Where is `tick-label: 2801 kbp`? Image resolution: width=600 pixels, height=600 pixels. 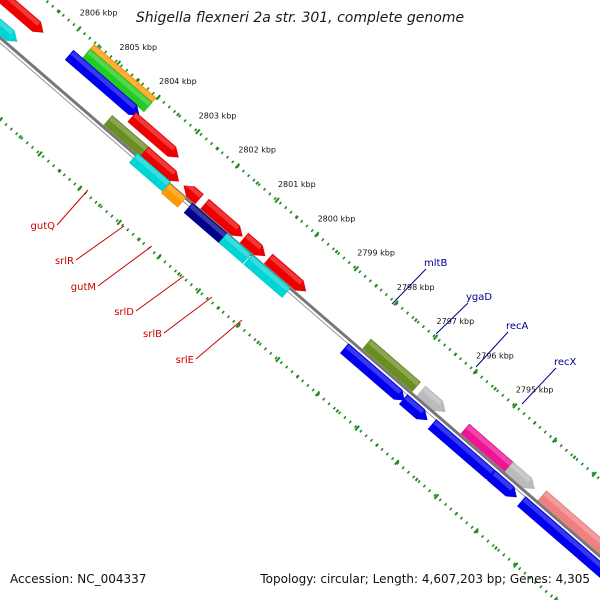
tick-label: 2801 kbp is located at coordinates (297, 184).